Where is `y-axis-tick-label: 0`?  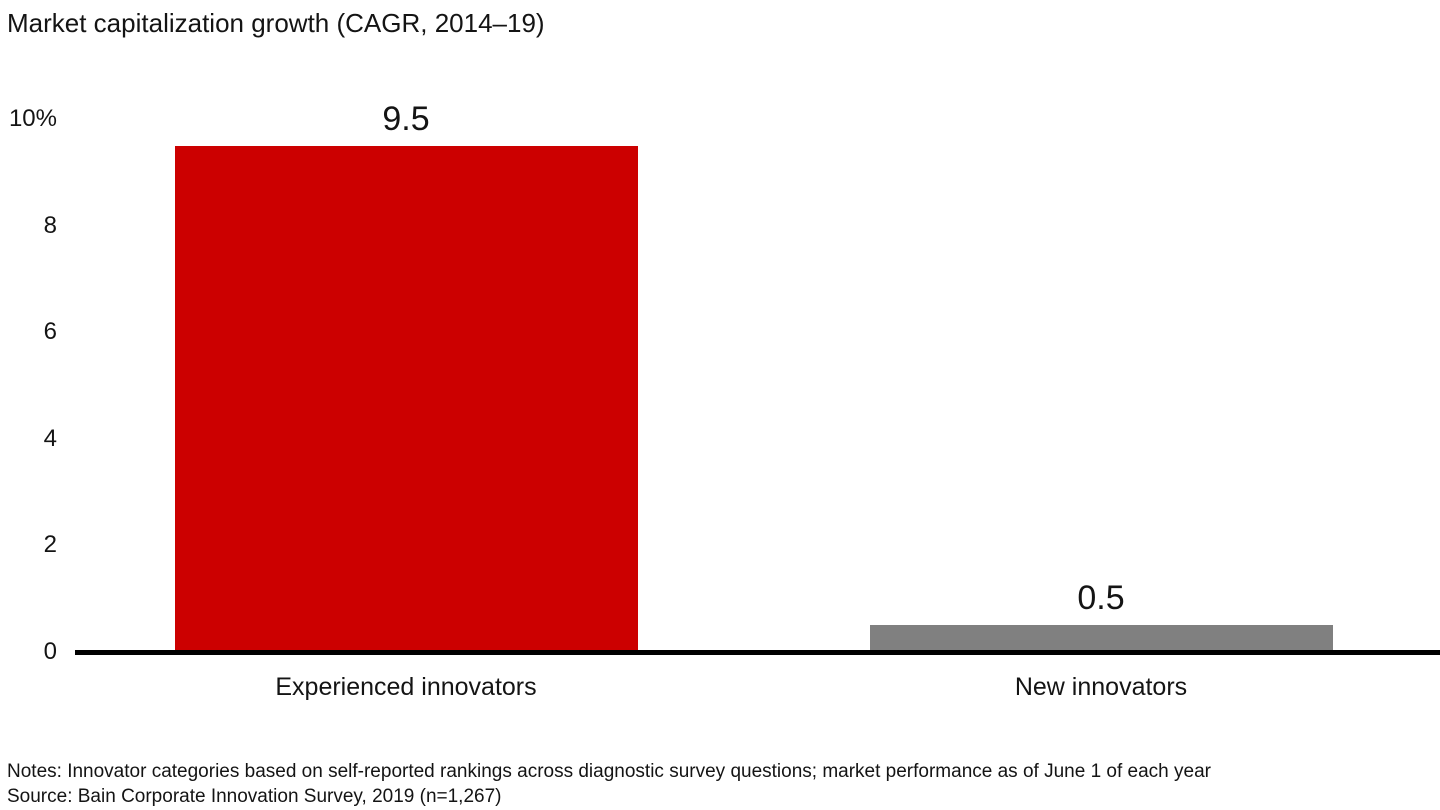
y-axis-tick-label: 0 is located at coordinates (50, 651).